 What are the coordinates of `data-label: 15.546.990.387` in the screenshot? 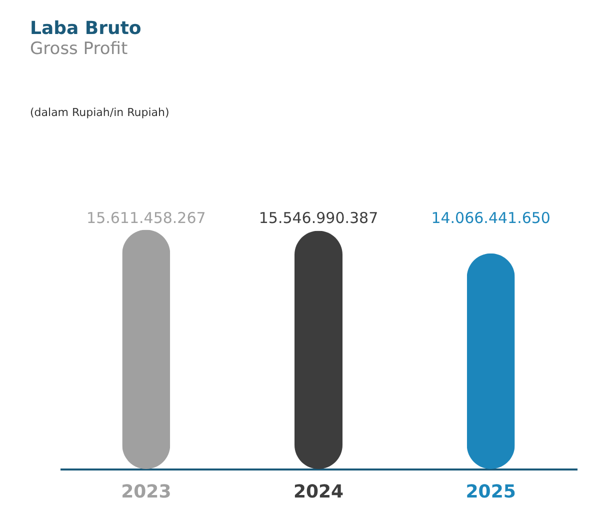 It's located at (318, 218).